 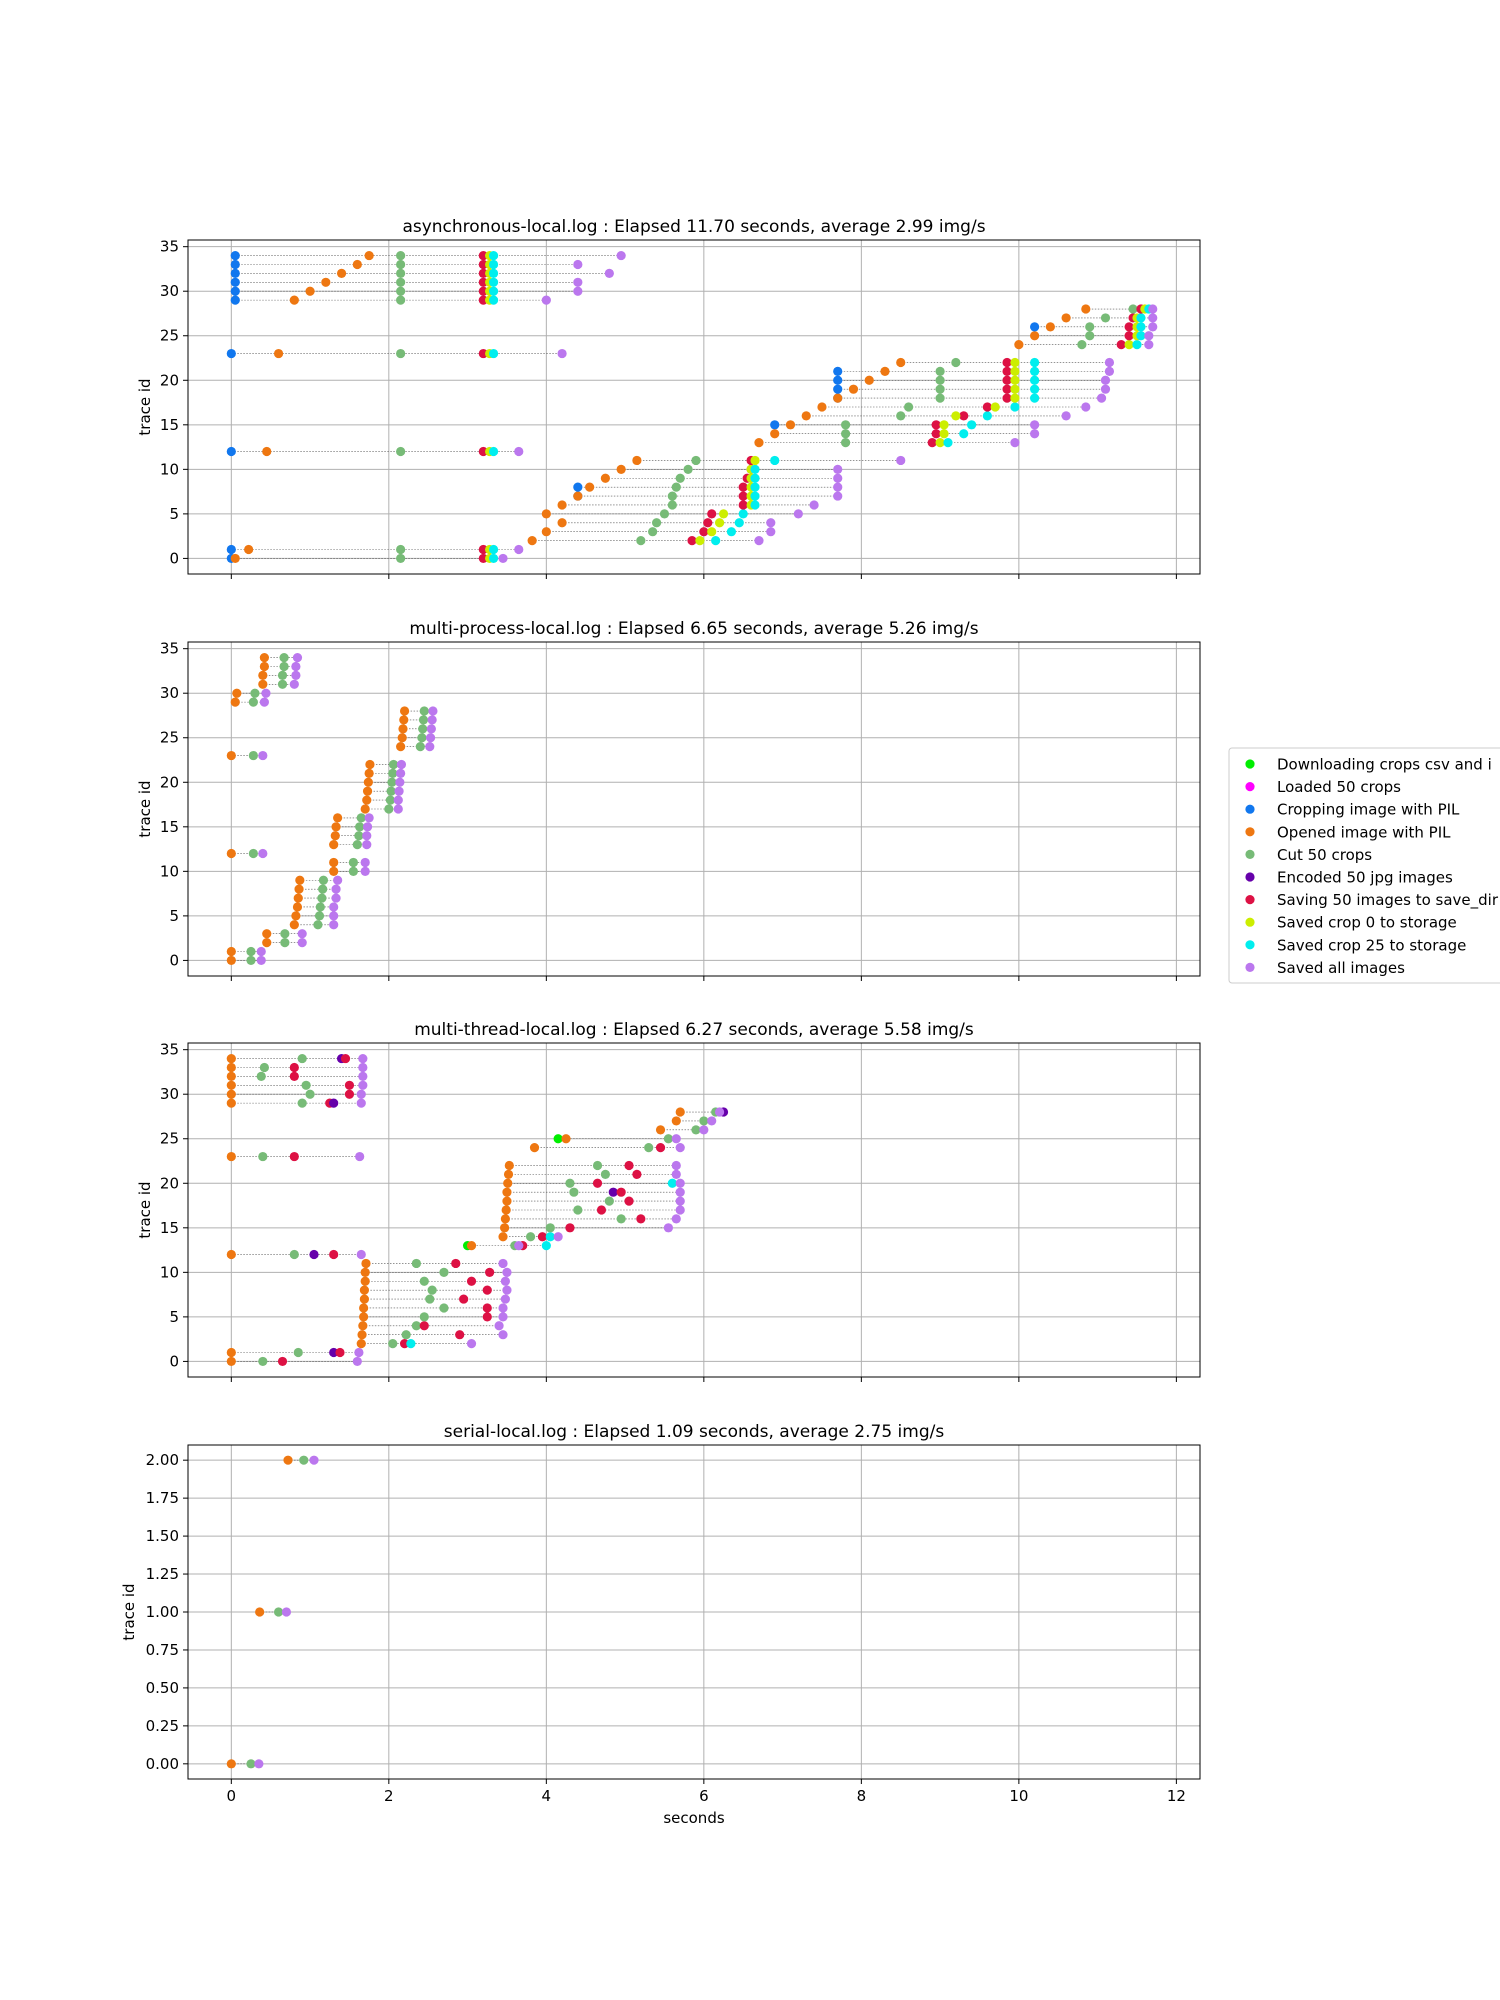 What do you see at coordinates (1355, 945) in the screenshot?
I see `legend-item: Saved crop 25 to storage` at bounding box center [1355, 945].